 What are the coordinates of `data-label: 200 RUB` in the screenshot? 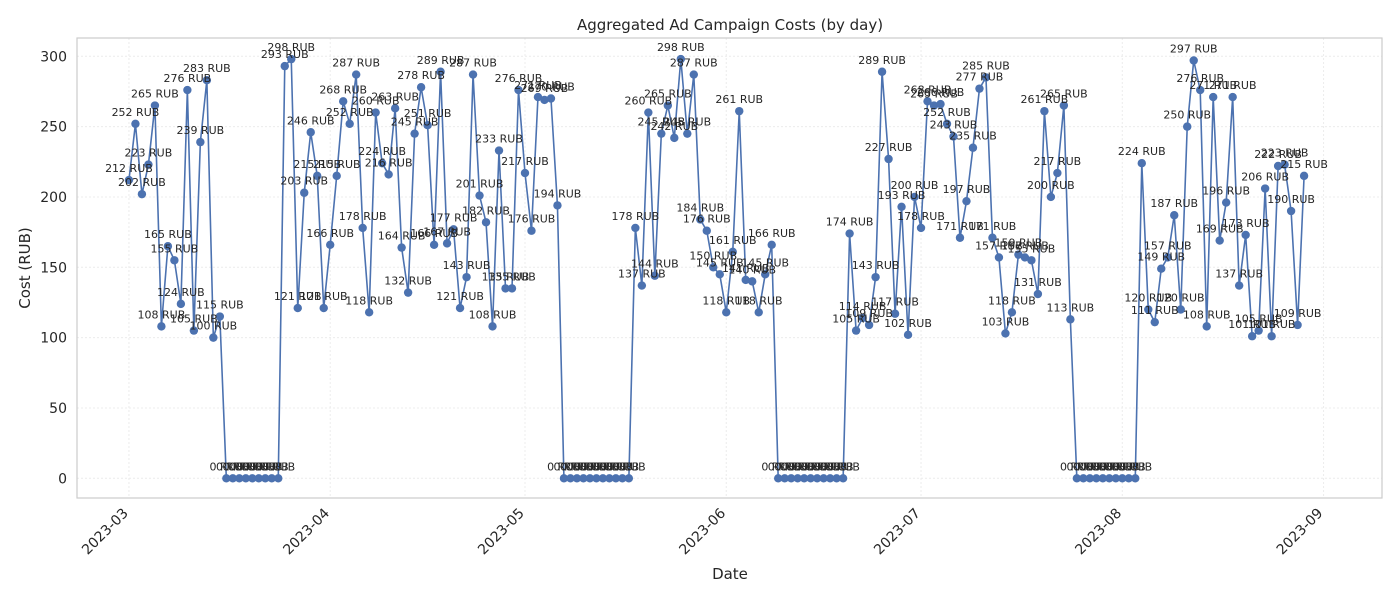 It's located at (1051, 185).